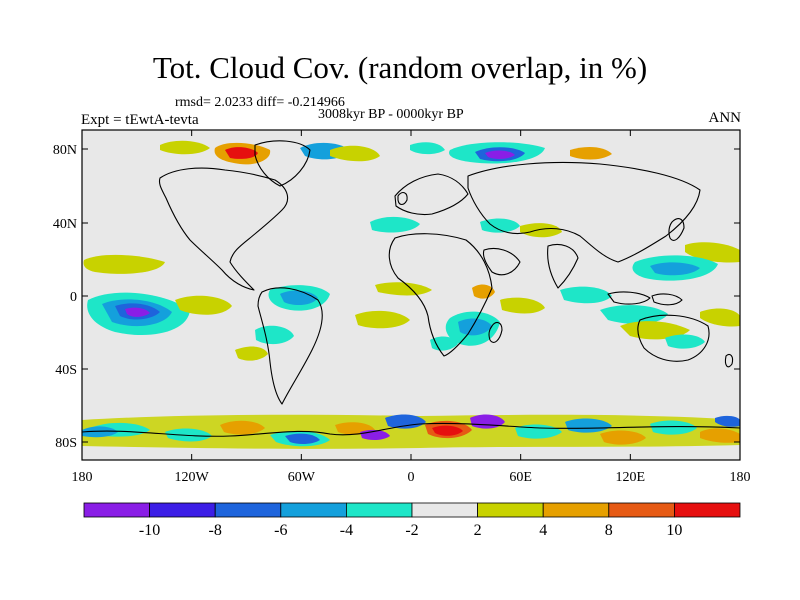  I want to click on colorbar-label: -2, so click(411, 530).